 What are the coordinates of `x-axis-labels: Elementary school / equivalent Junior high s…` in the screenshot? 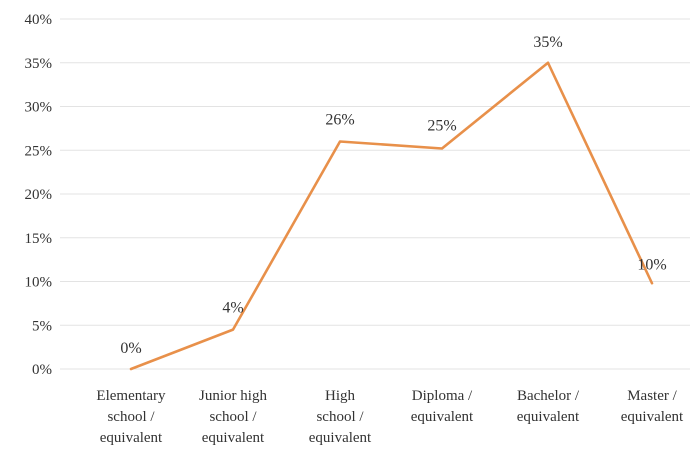 It's located at (390, 417).